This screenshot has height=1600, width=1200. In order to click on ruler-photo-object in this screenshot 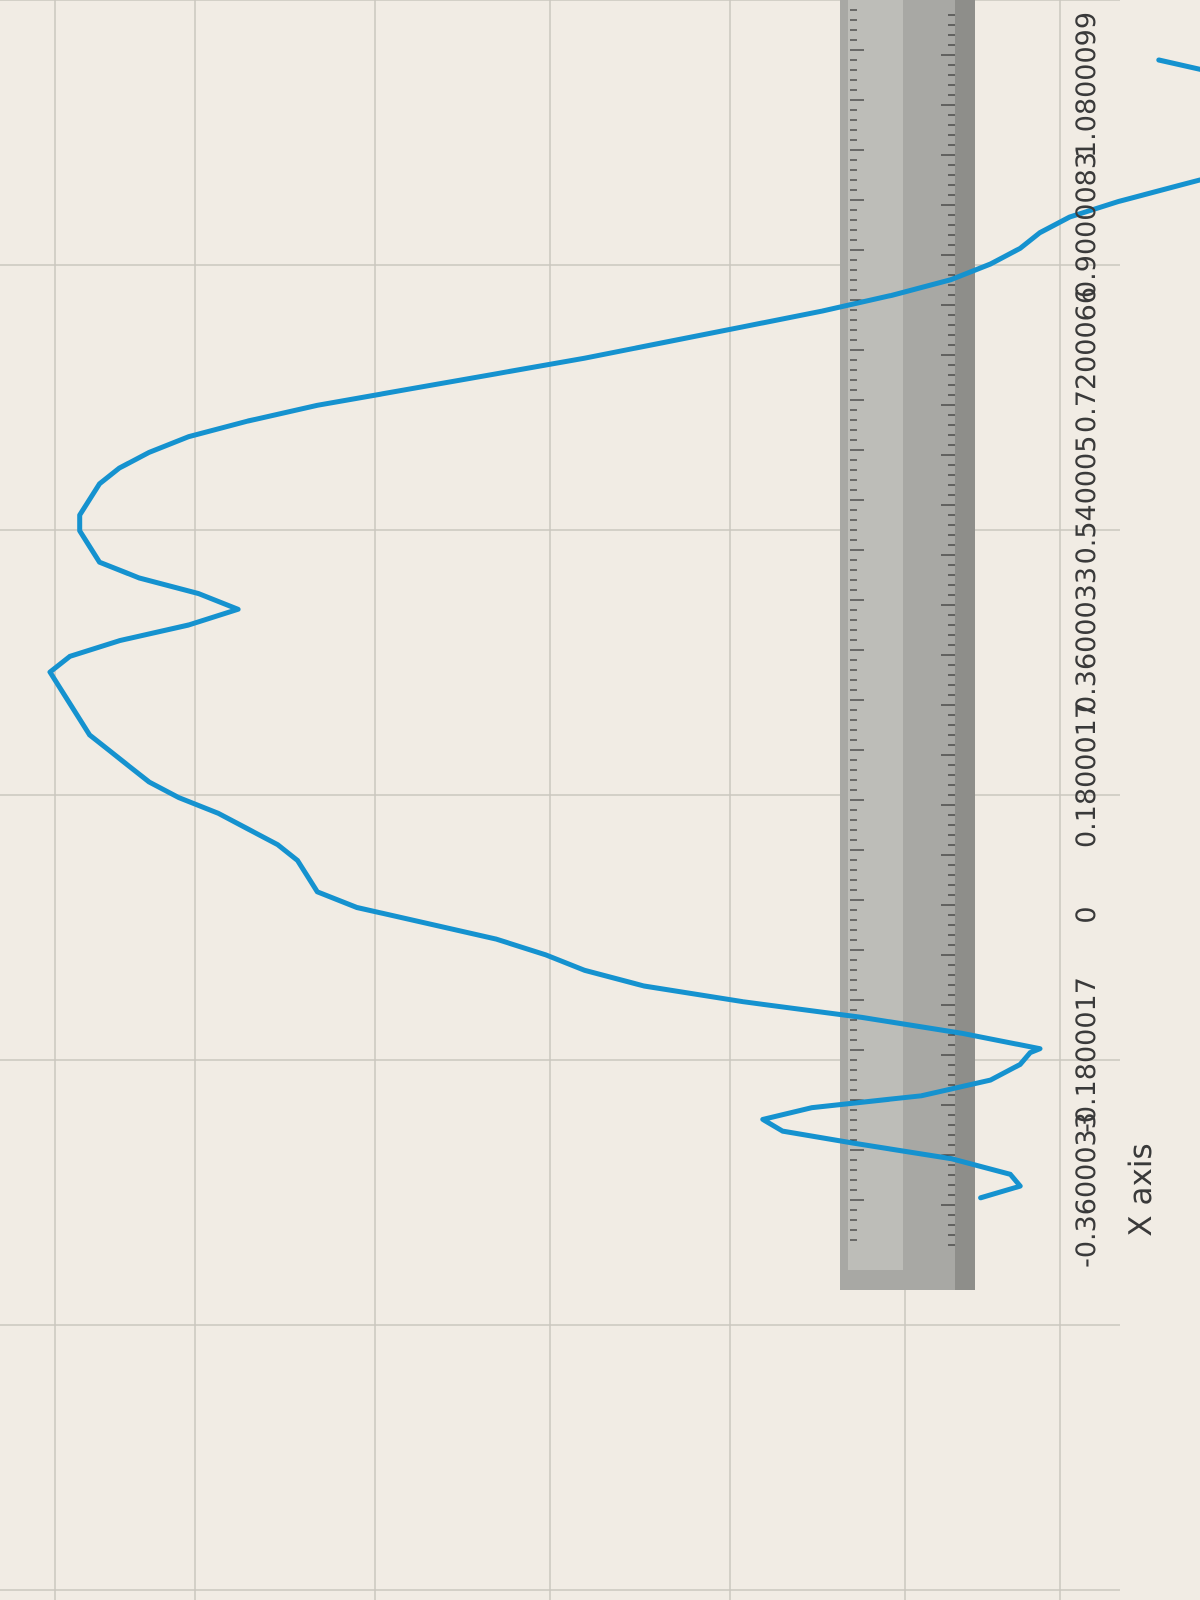, I will do `click(907, 645)`.